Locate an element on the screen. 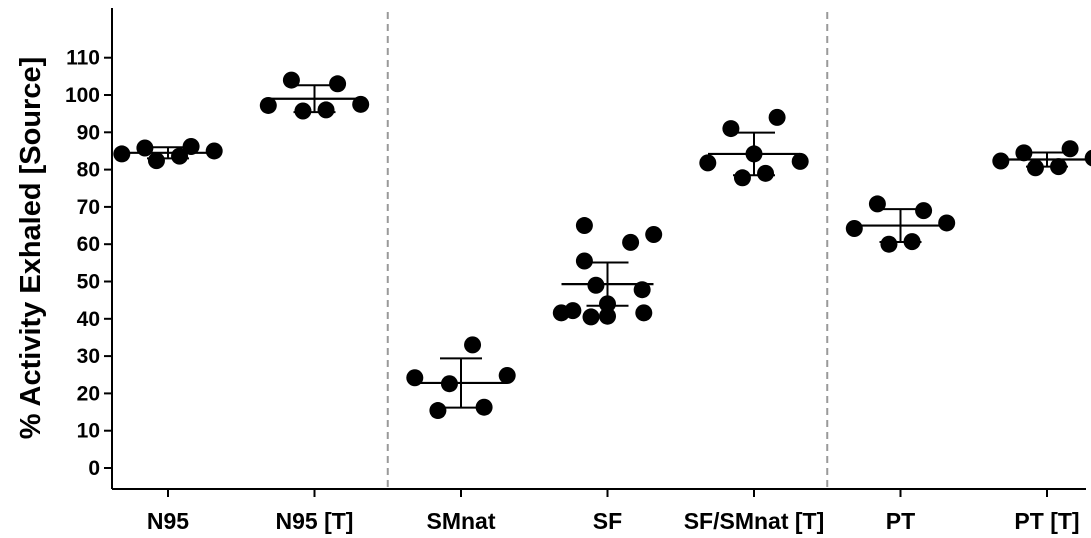  y-tick-label: 50 is located at coordinates (88, 282).